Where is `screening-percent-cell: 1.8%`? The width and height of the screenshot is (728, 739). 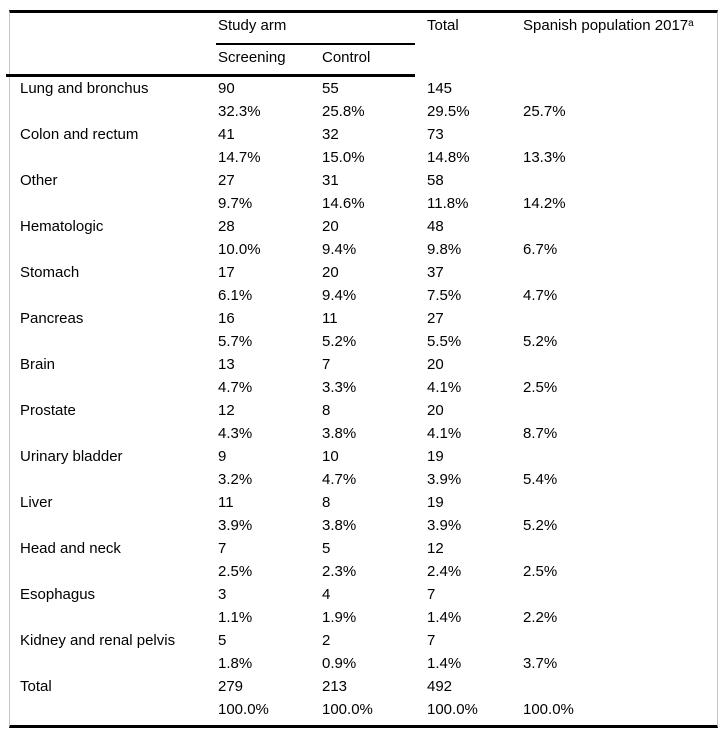 screening-percent-cell: 1.8% is located at coordinates (235, 663).